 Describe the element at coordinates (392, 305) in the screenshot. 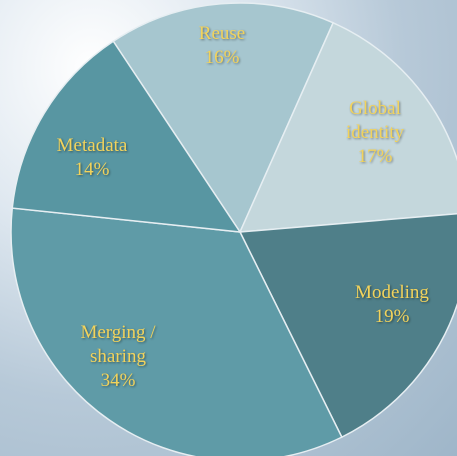

I see `slice-label: Modeling 19%` at that location.